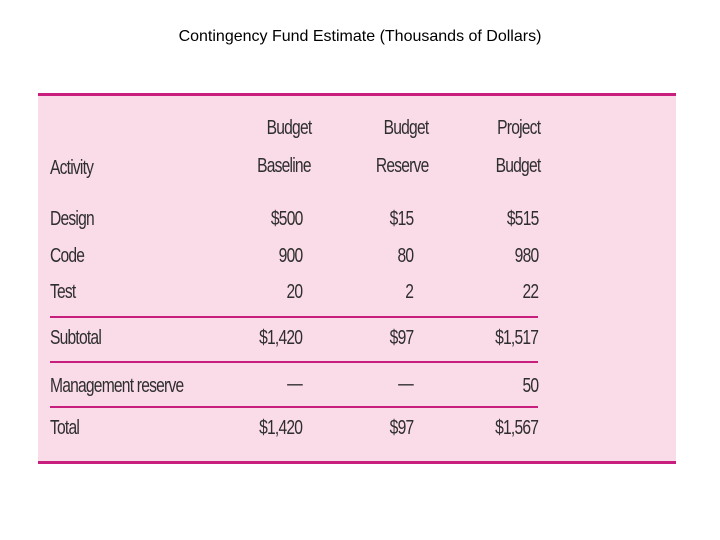 This screenshot has width=720, height=540. What do you see at coordinates (290, 256) in the screenshot?
I see `row-baseline: 900` at bounding box center [290, 256].